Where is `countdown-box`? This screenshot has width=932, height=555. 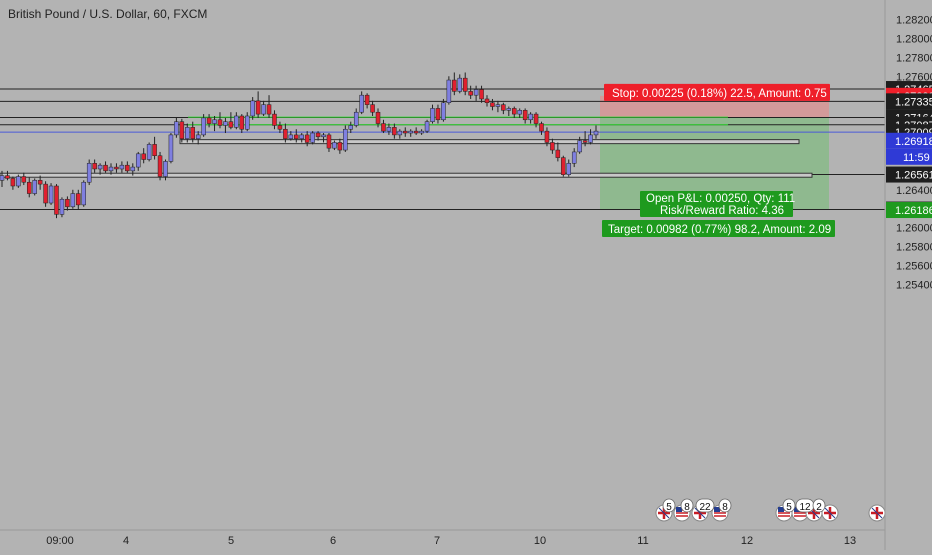 countdown-box is located at coordinates (909, 156).